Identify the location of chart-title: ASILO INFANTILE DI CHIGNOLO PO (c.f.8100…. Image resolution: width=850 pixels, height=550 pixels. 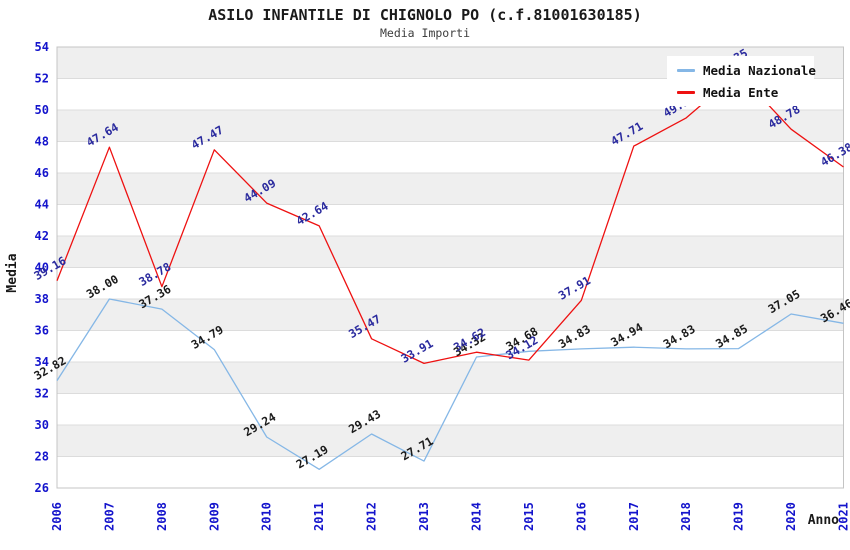
(425, 15).